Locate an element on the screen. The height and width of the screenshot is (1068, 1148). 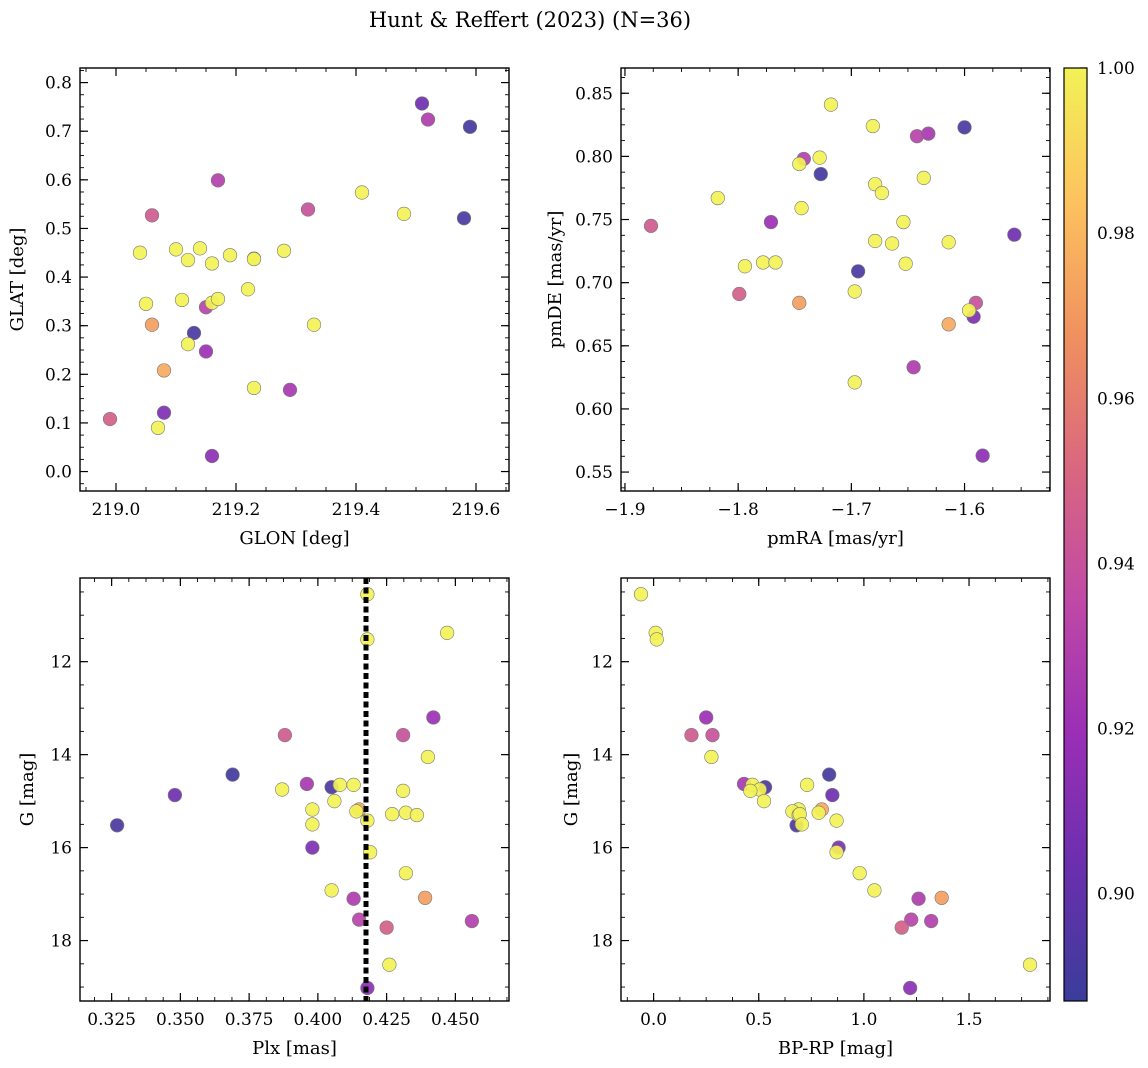
axes-frame is located at coordinates (294, 789).